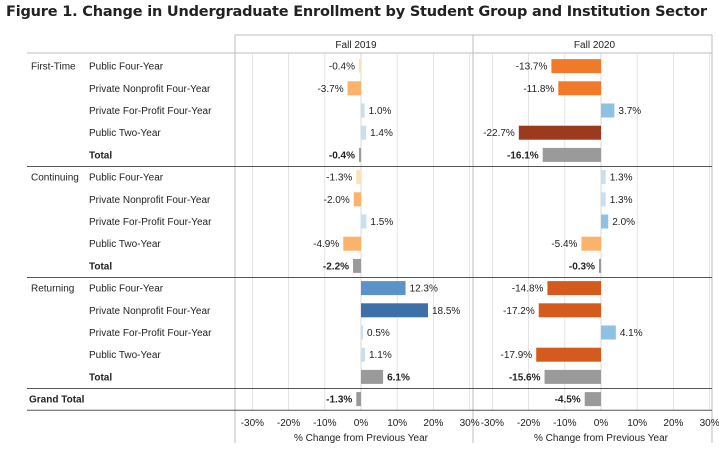 Image resolution: width=719 pixels, height=457 pixels. What do you see at coordinates (337, 200) in the screenshot?
I see `data-label: -2.0%` at bounding box center [337, 200].